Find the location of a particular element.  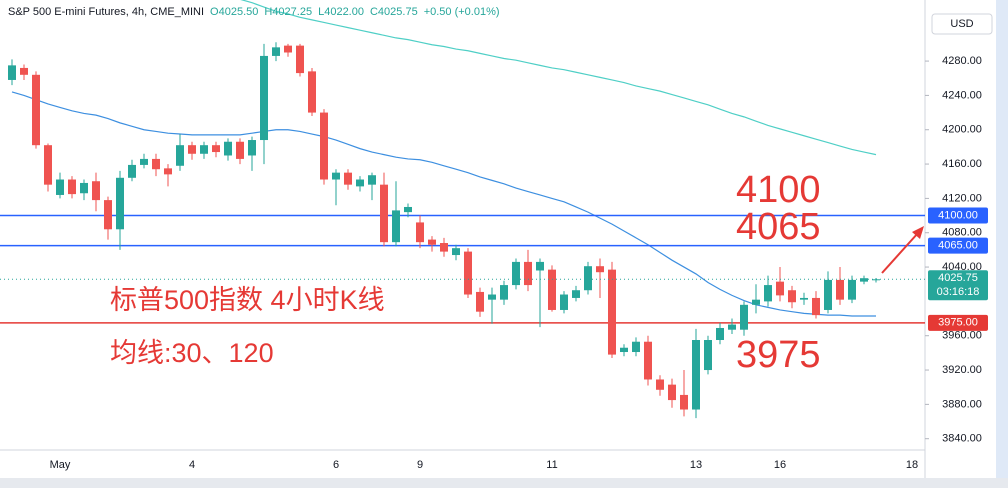

arrow-head is located at coordinates (918, 232).